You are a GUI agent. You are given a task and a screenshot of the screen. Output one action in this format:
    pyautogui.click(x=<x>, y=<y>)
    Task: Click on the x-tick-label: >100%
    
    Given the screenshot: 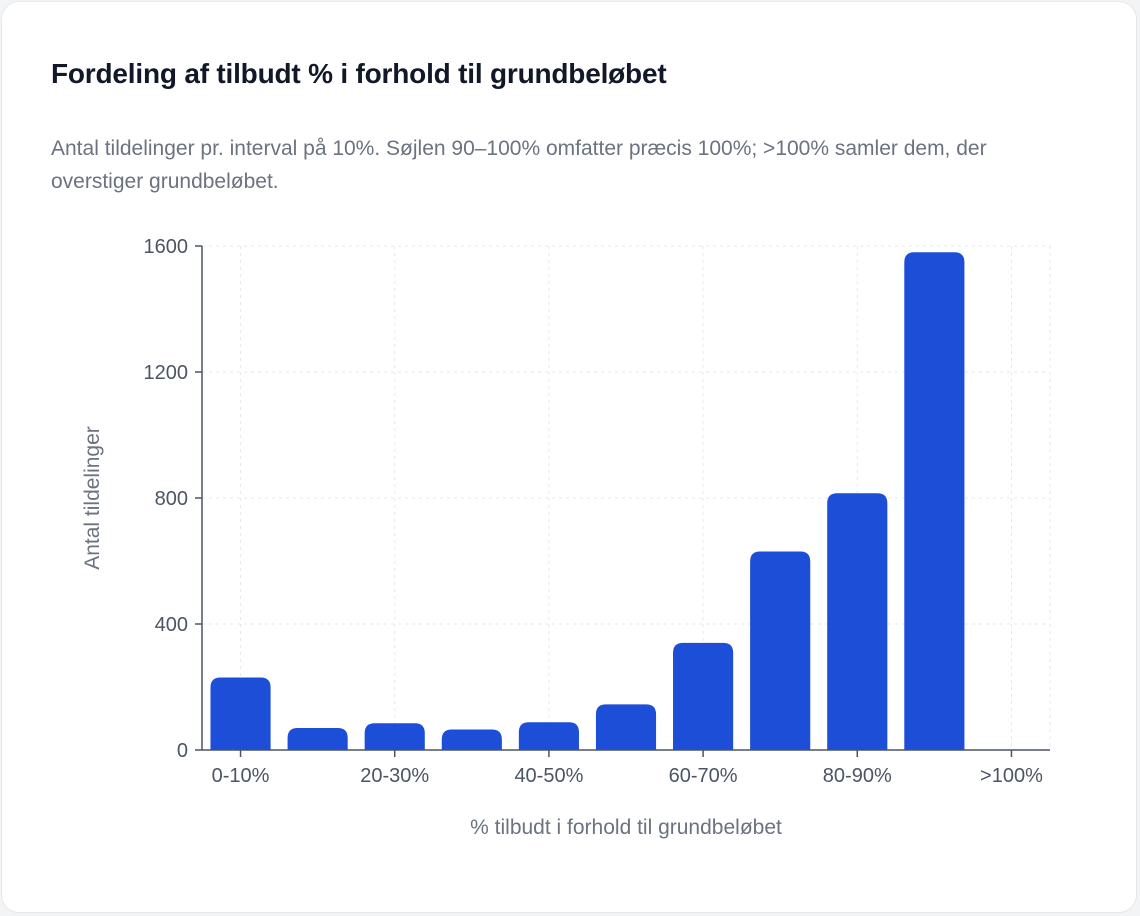 What is the action you would take?
    pyautogui.click(x=1011, y=776)
    